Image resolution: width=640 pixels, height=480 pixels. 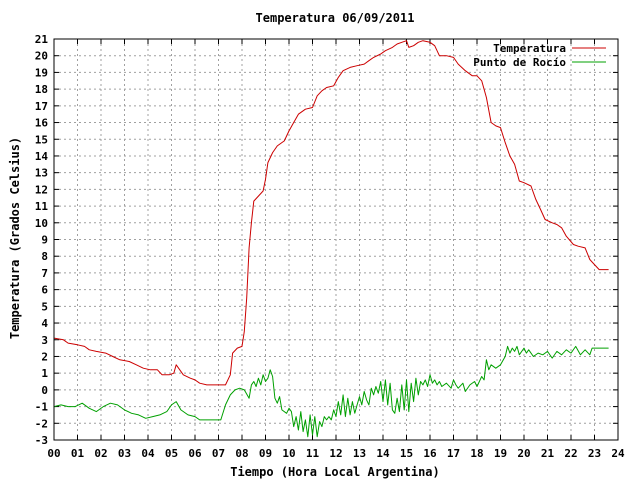 I want to click on x-tick-label: 17, so click(x=453, y=453).